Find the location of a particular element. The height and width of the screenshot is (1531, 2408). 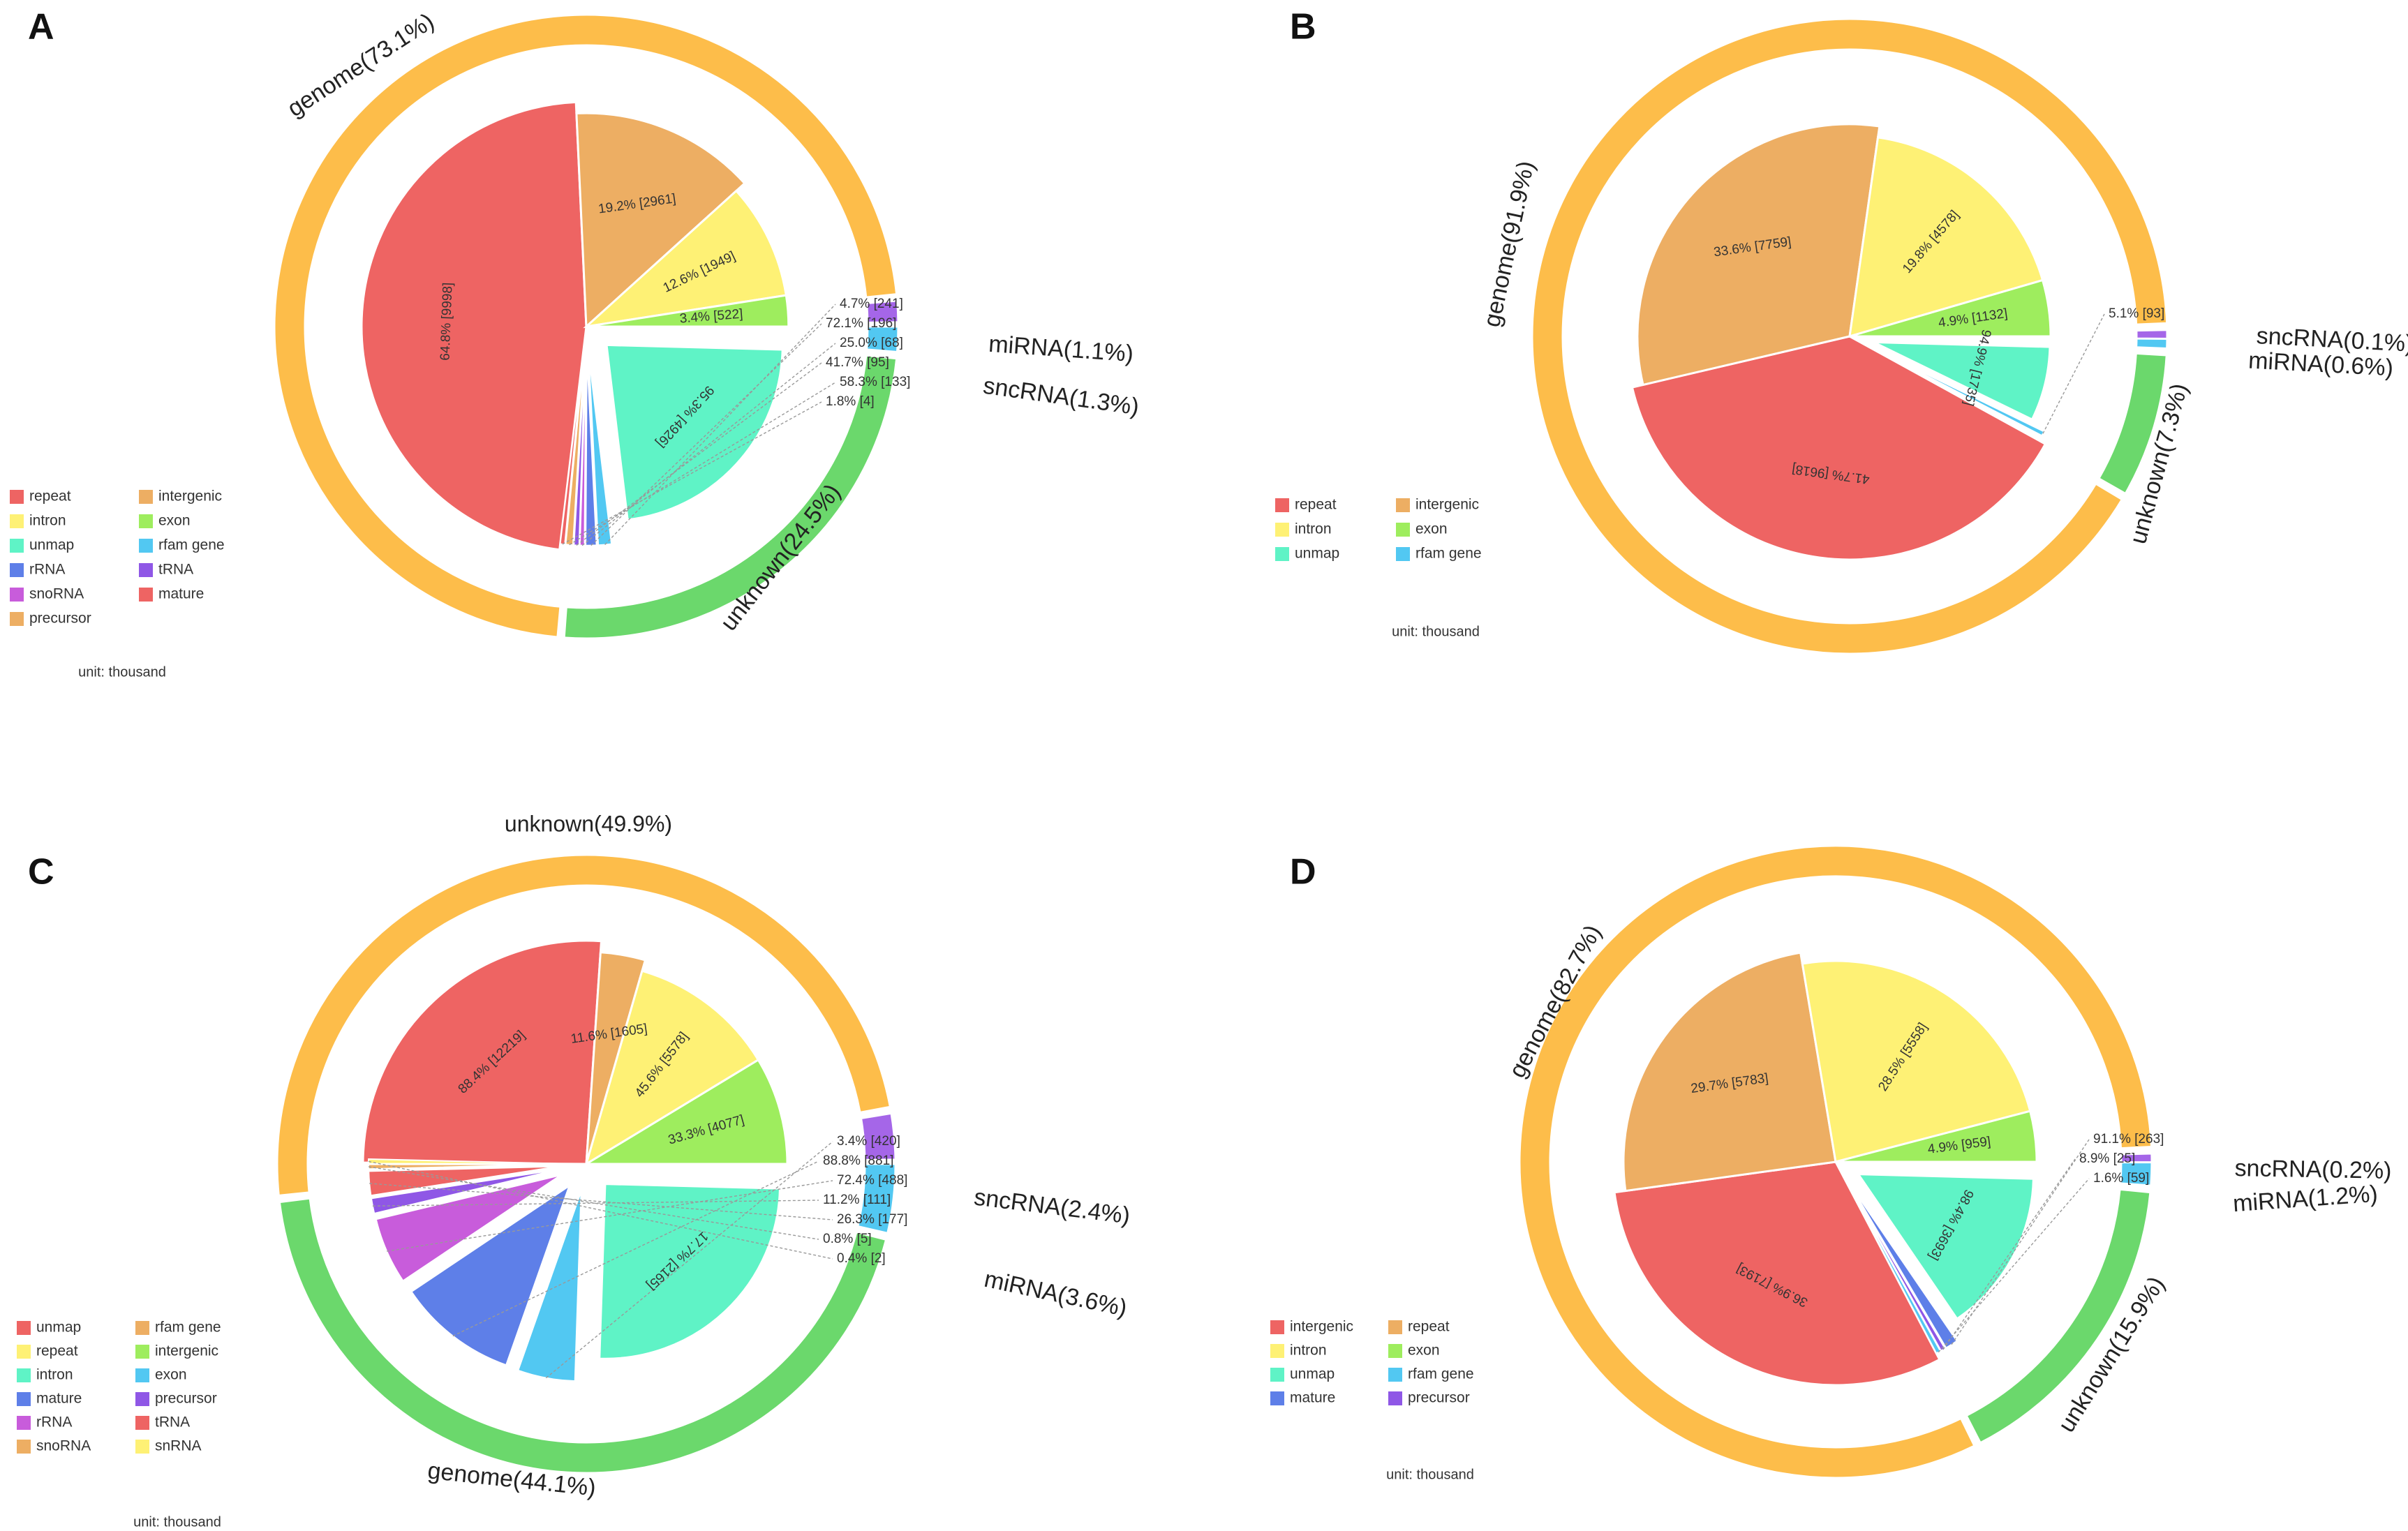

legend-label-trna: tRNA is located at coordinates (172, 1422).